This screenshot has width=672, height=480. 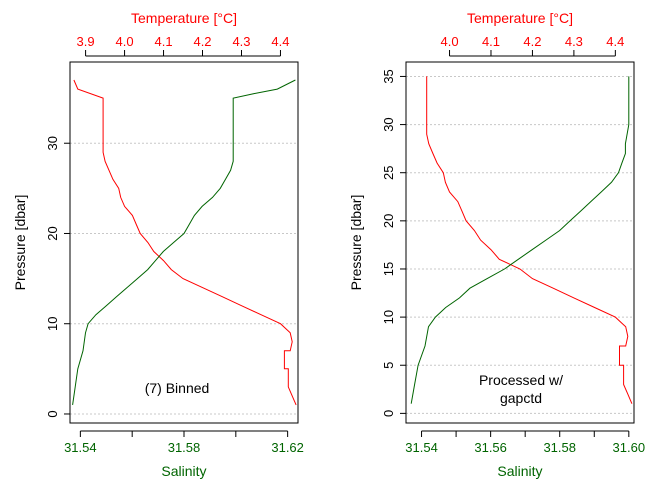 I want to click on panel-2-y-tick-label: 15, so click(x=388, y=269).